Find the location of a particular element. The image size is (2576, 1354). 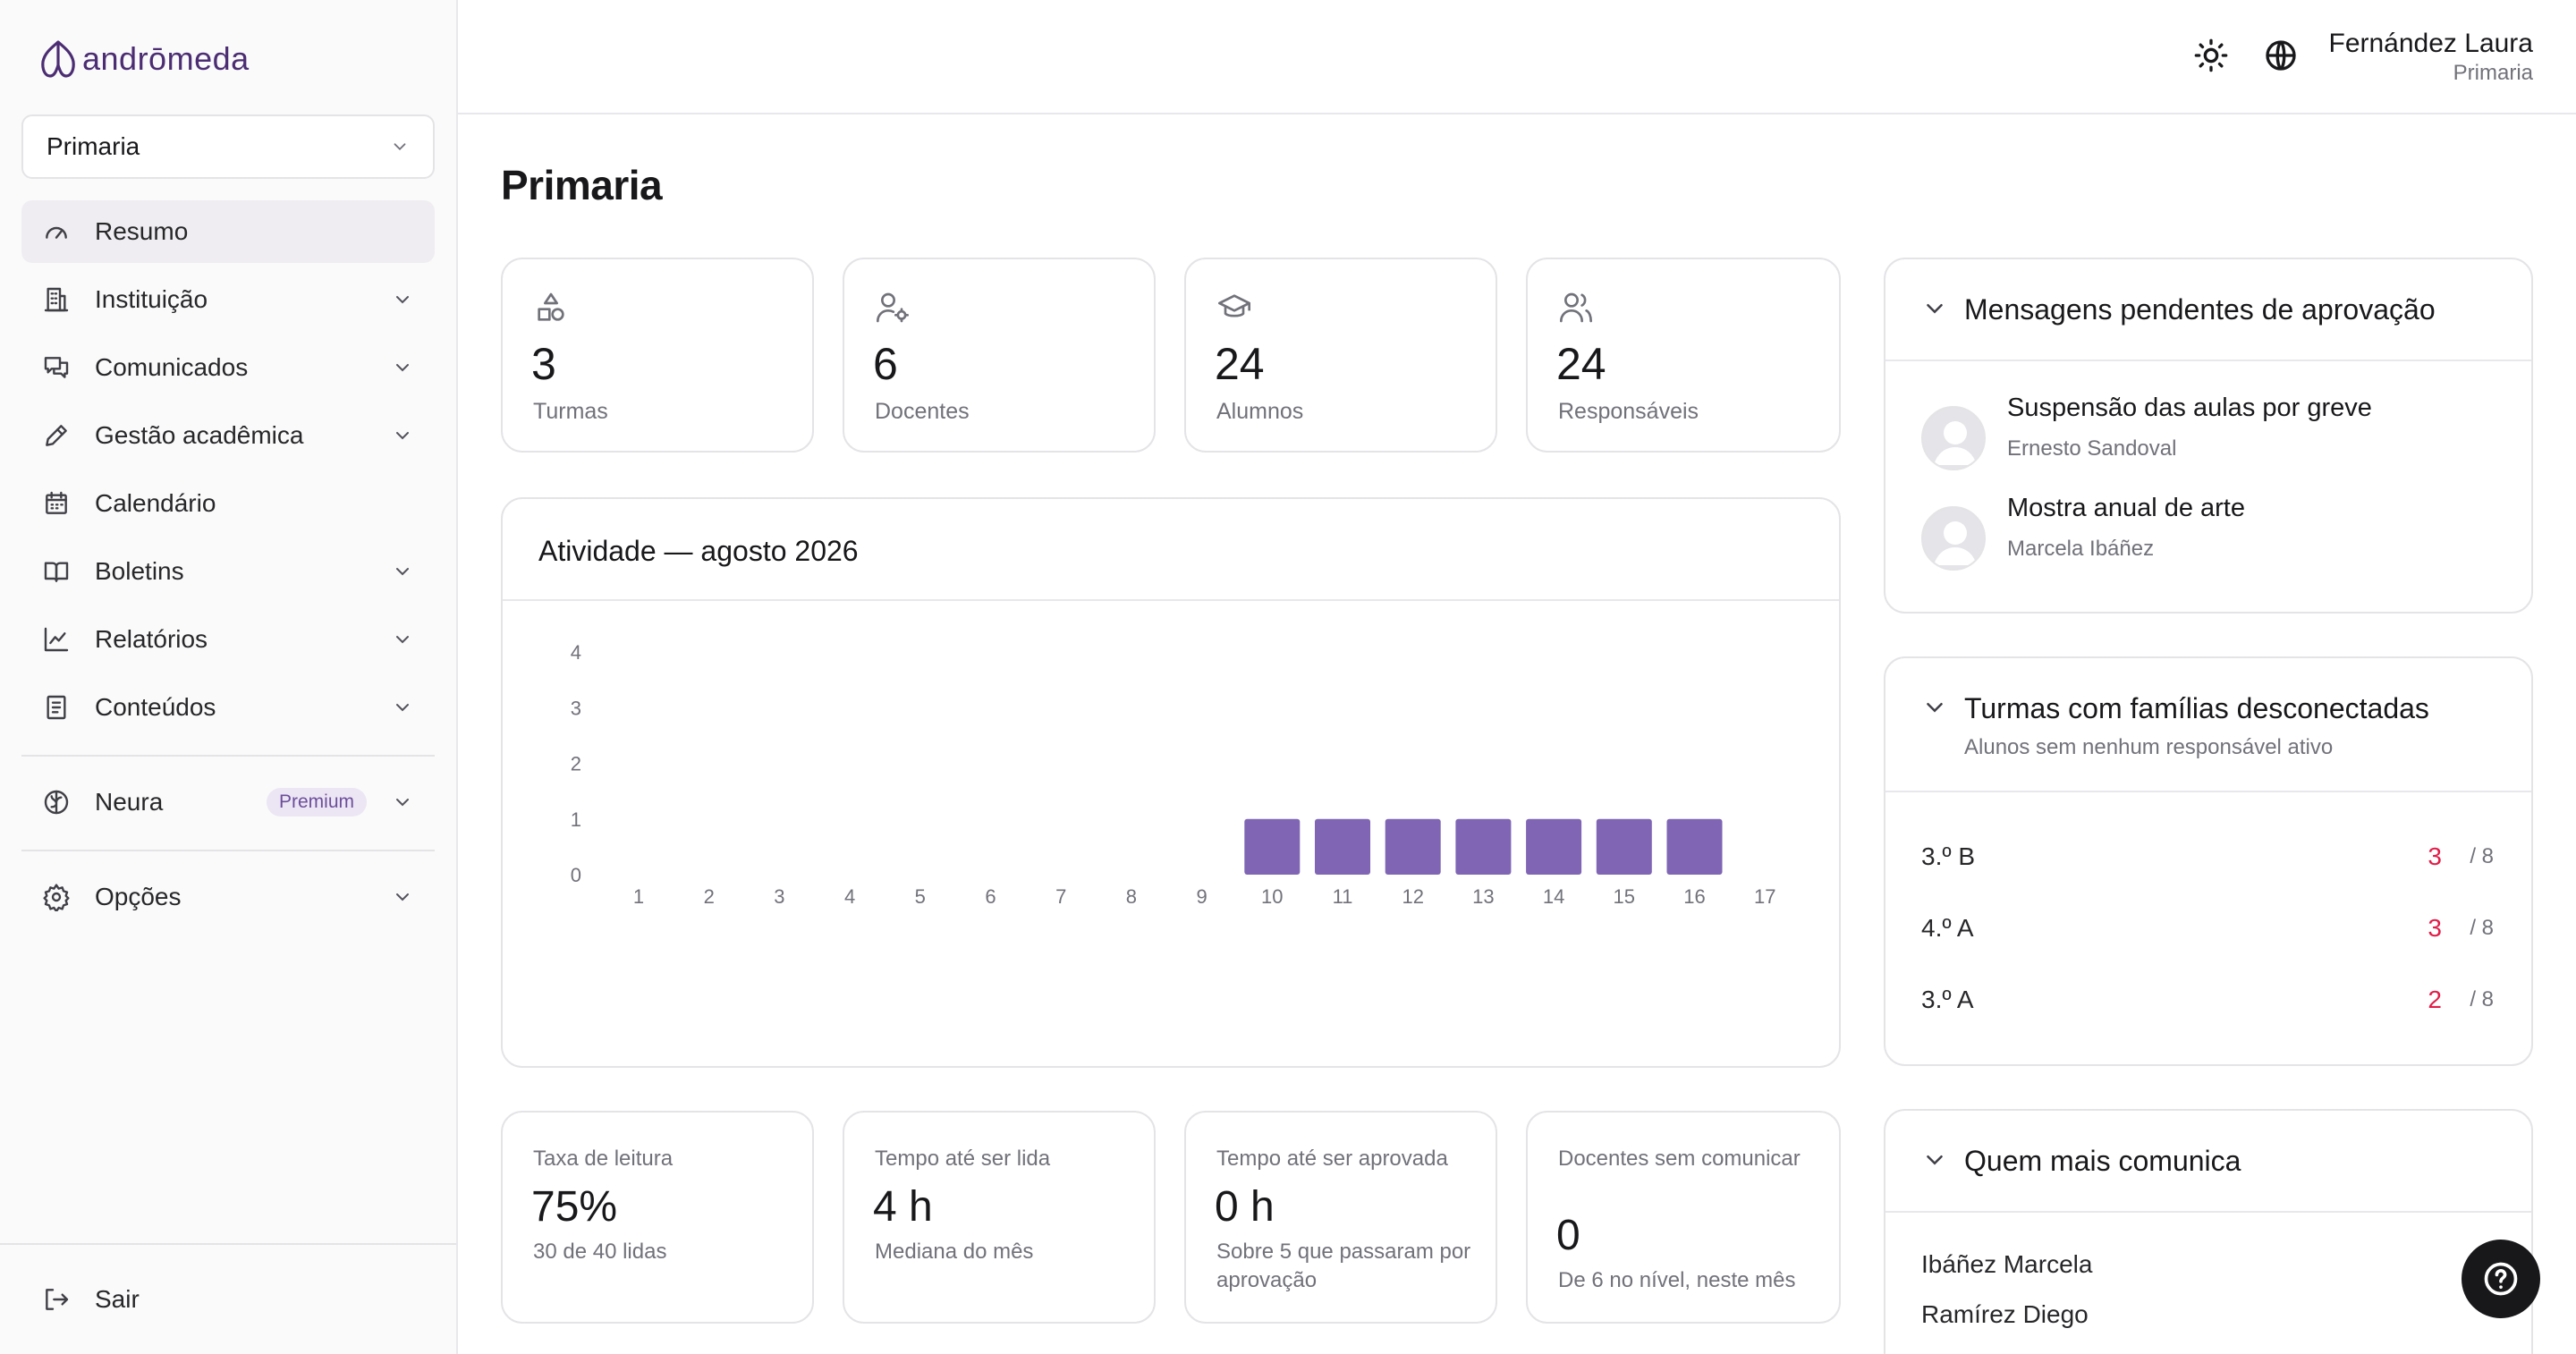

x-tick-label: 8 is located at coordinates (1131, 896).